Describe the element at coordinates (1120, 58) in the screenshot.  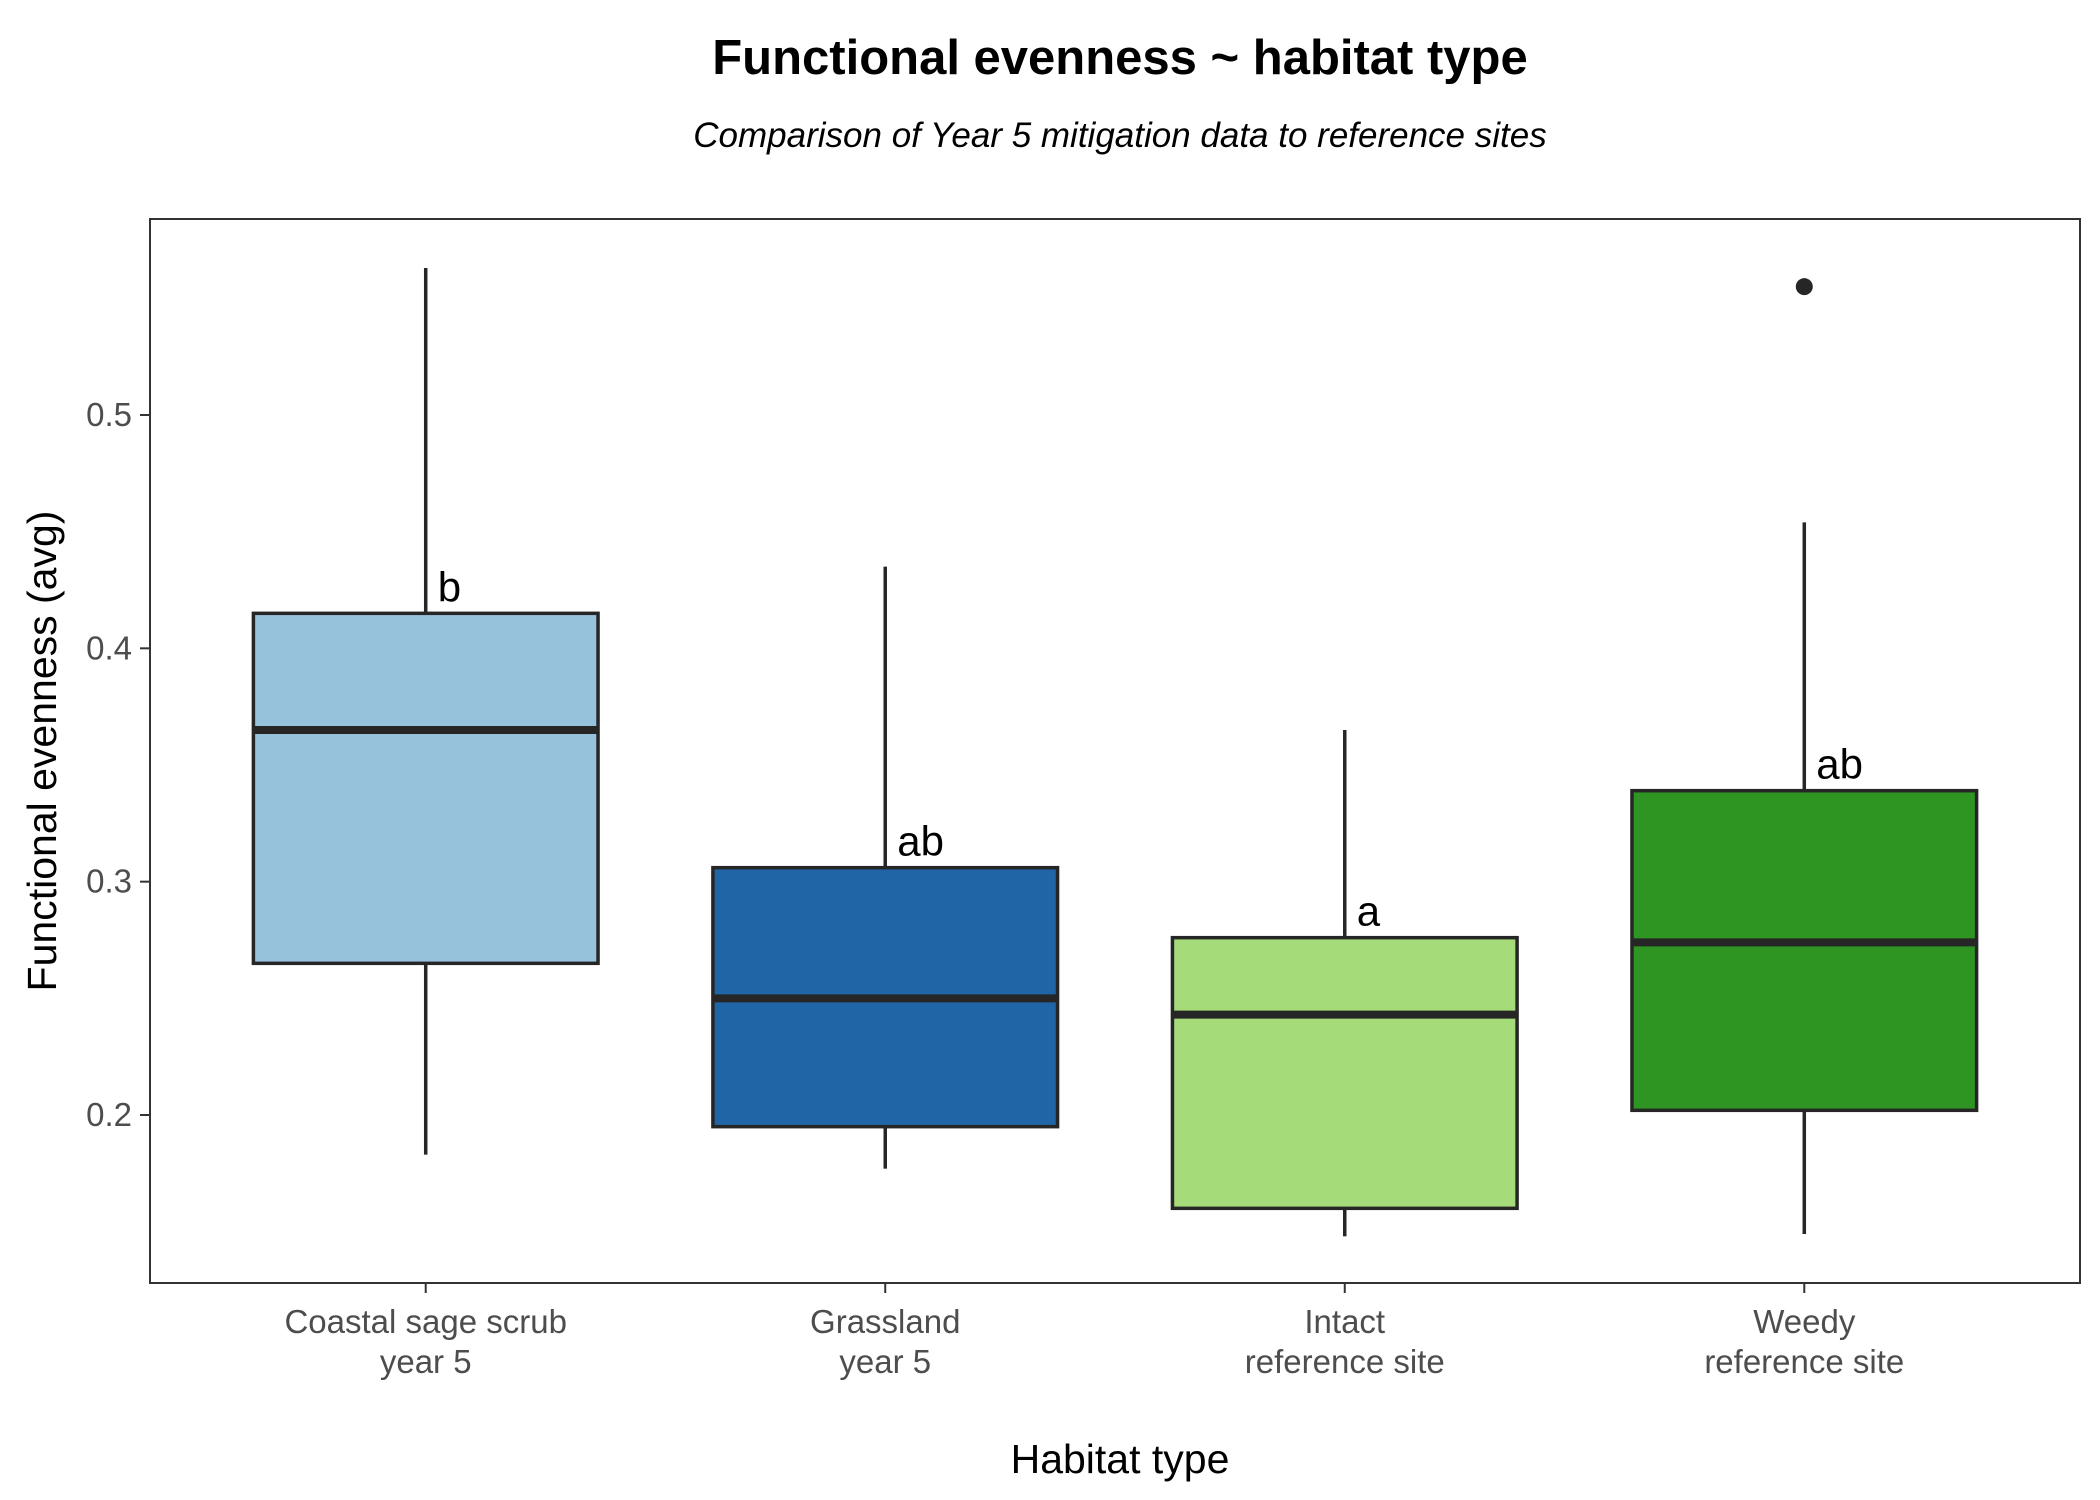
I see `chart-title: Functional evenness ~ habitat type` at that location.